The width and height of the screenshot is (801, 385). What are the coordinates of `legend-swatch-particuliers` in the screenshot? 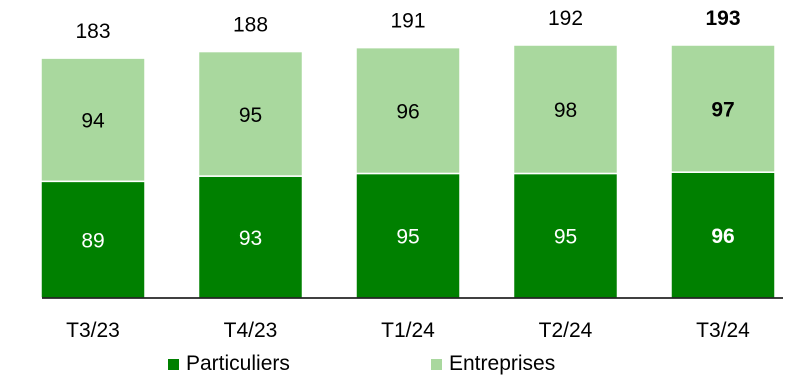 It's located at (173, 364).